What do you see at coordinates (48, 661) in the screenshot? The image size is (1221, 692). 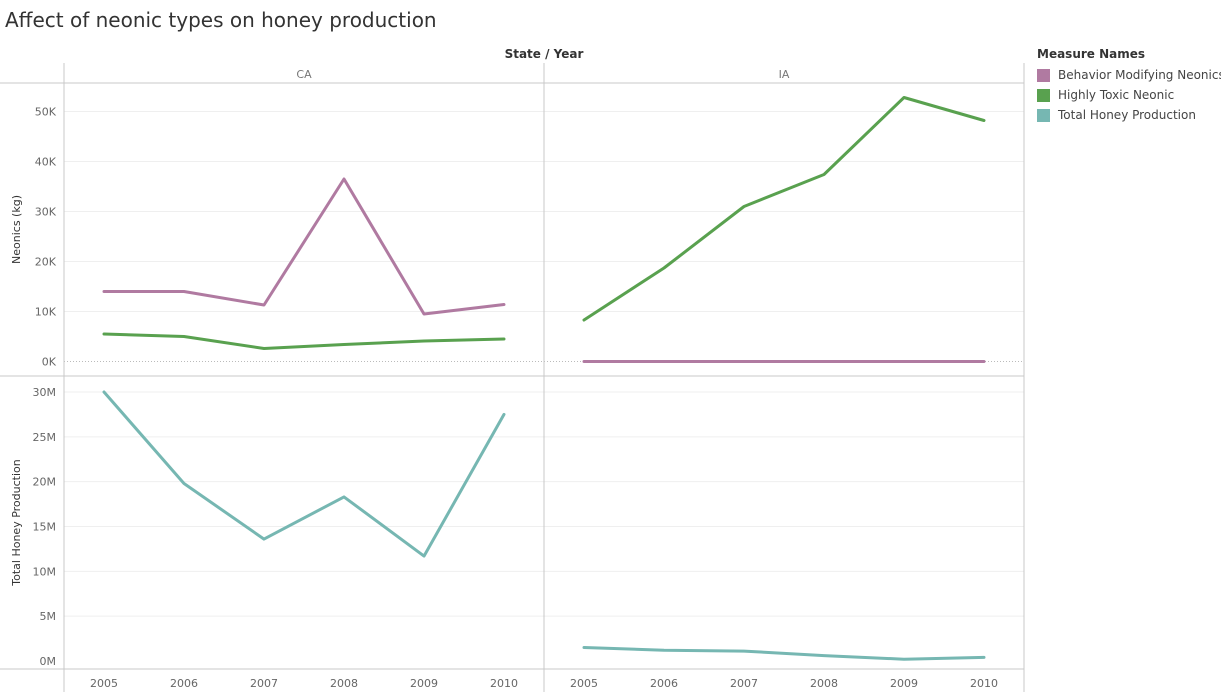 I see `y-tick-label: 0M` at bounding box center [48, 661].